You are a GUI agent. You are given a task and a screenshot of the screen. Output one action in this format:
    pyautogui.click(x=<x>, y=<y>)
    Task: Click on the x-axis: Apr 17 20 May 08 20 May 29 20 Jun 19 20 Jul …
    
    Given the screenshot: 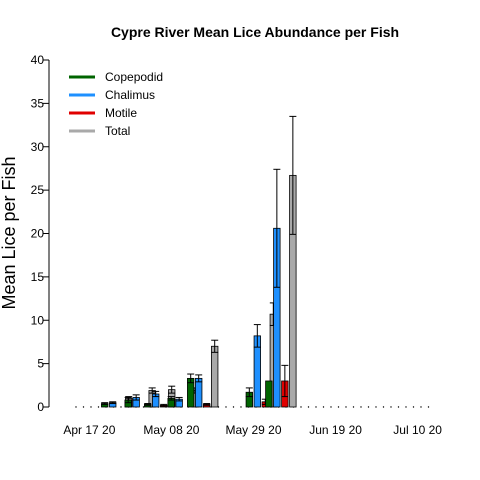 What is the action you would take?
    pyautogui.click(x=252, y=430)
    